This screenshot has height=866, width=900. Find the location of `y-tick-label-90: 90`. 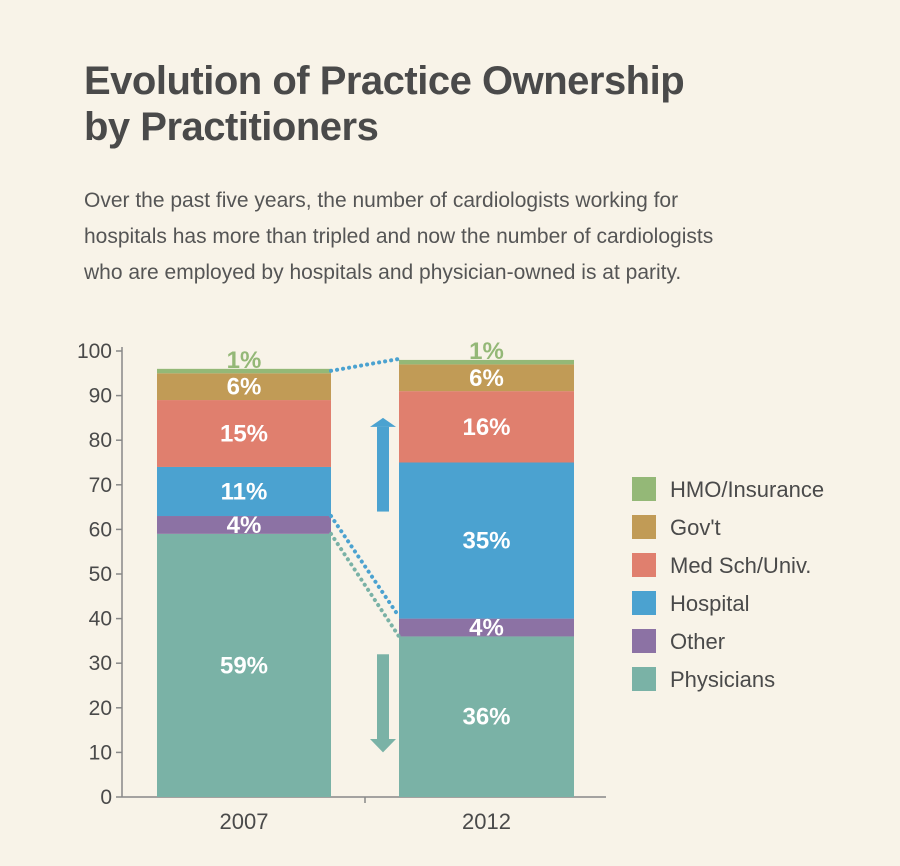

y-tick-label-90: 90 is located at coordinates (100, 396).